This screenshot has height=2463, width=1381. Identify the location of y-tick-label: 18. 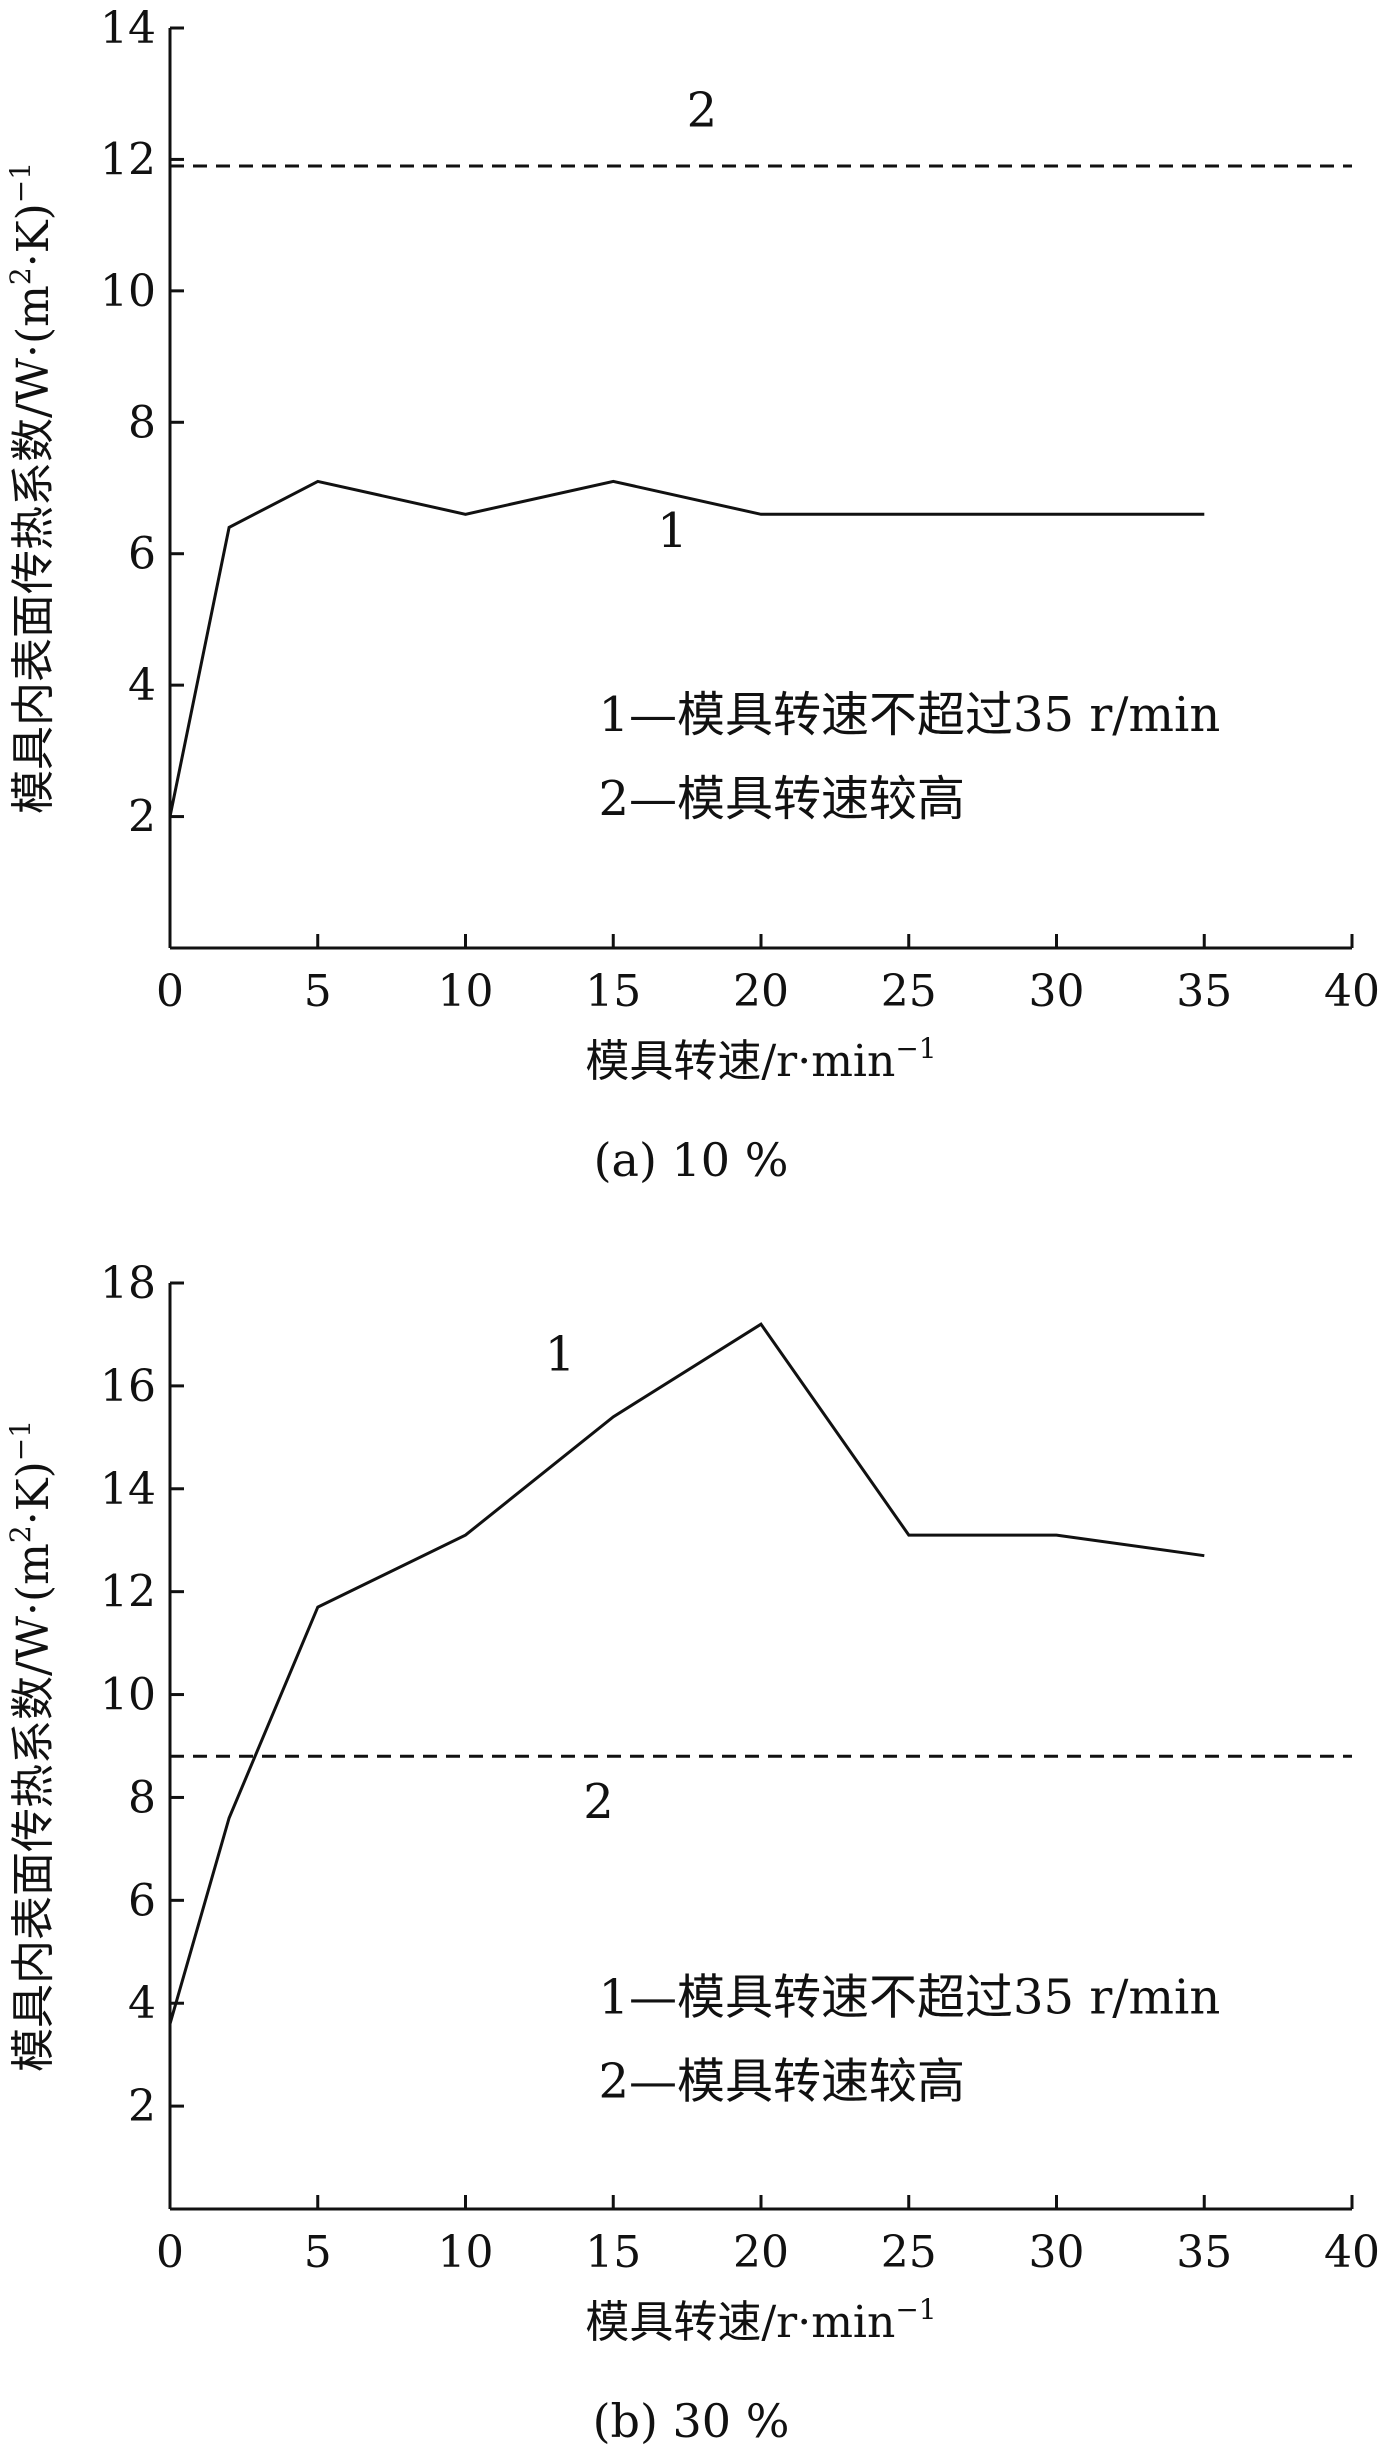
(128, 1283).